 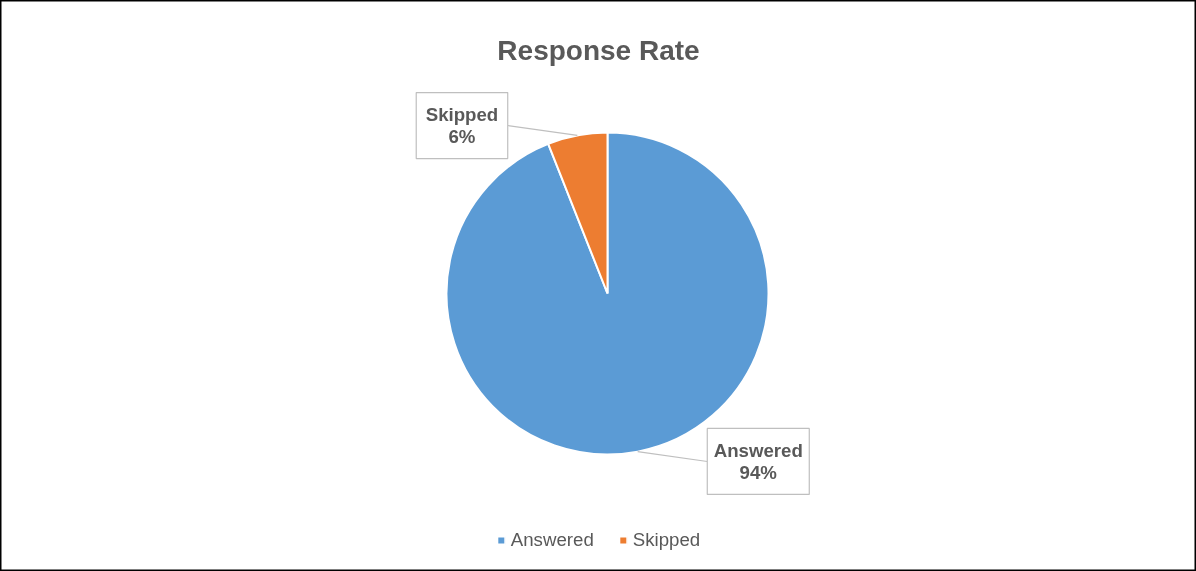 I want to click on data-label: 6%, so click(x=462, y=137).